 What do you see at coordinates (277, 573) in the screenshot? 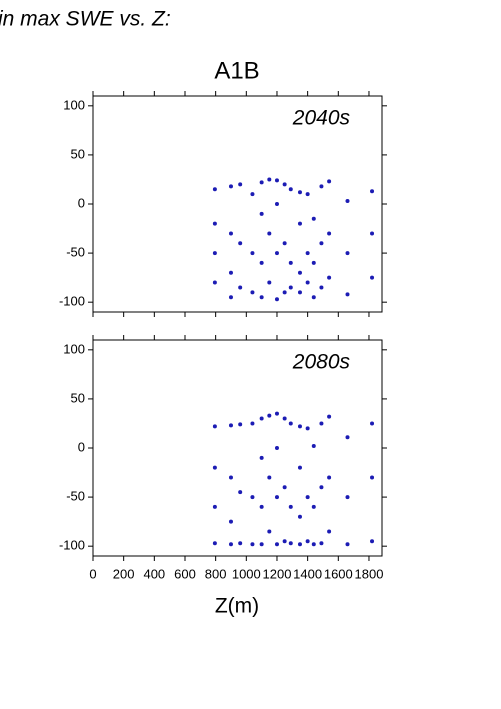
I see `x-tick-label: 1200` at bounding box center [277, 573].